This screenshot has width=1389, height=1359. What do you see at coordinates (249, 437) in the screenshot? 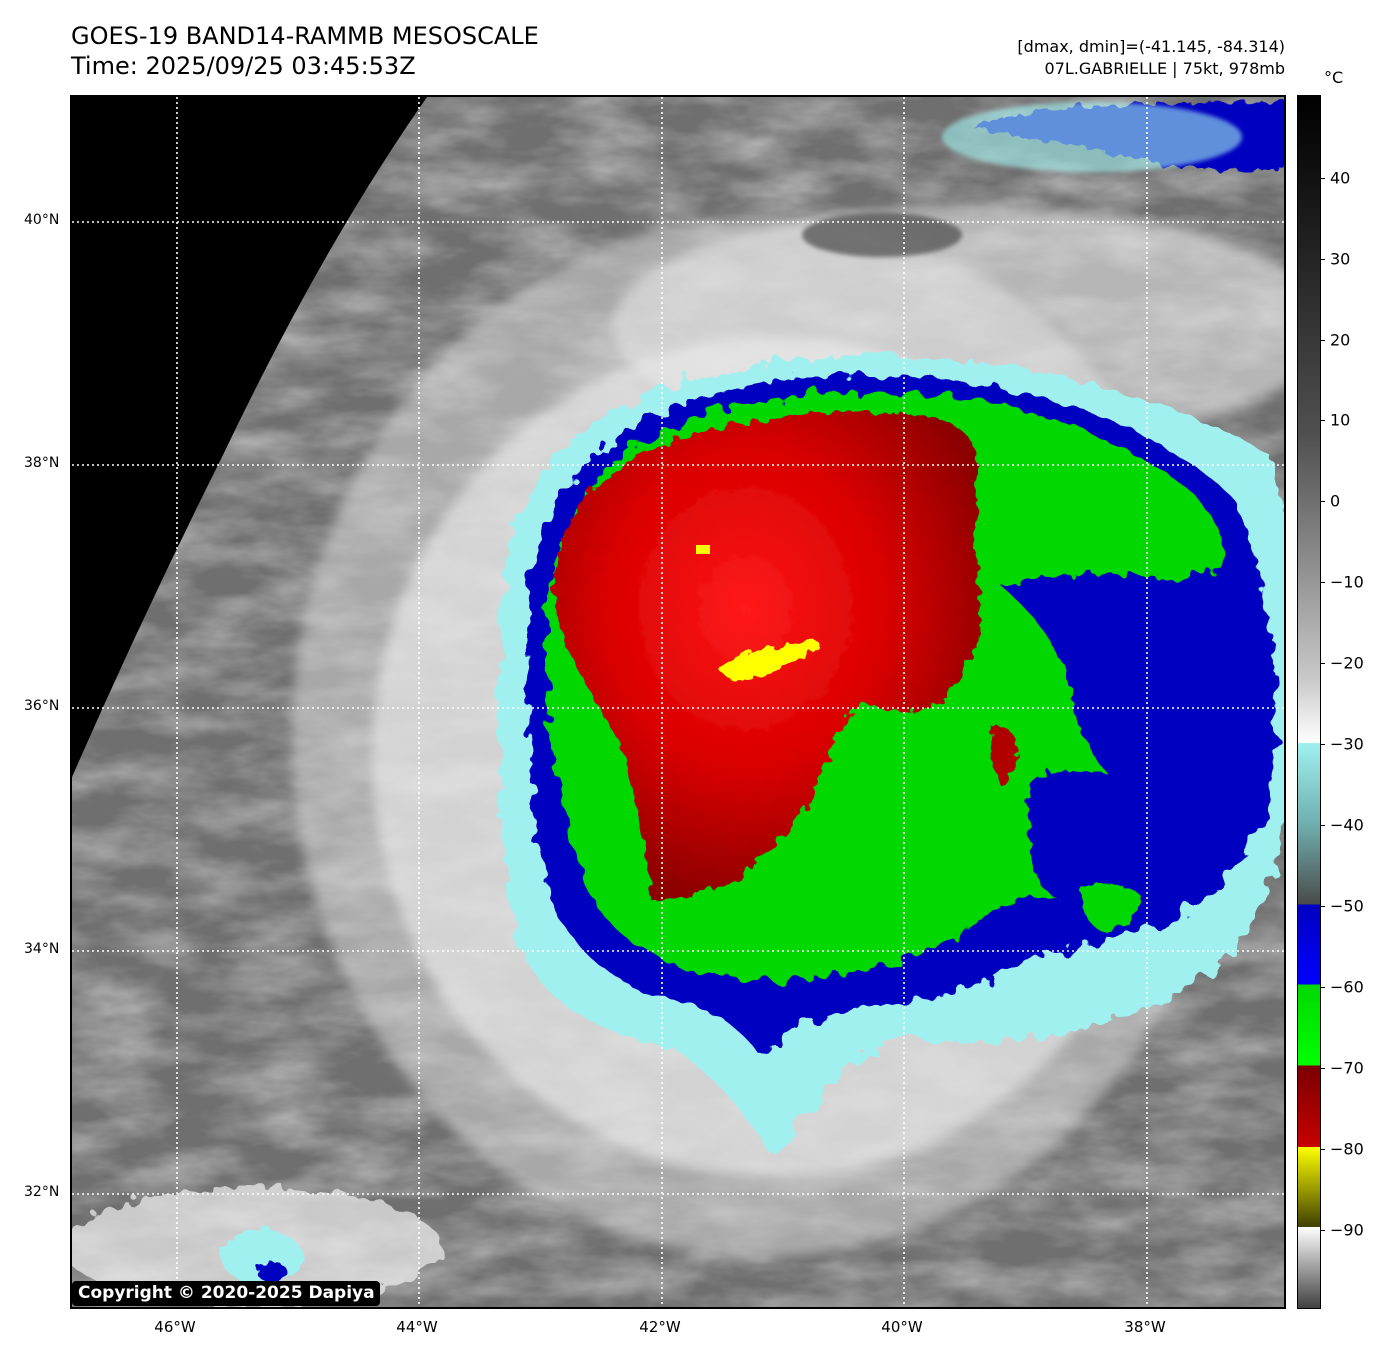
I see `space-region` at bounding box center [249, 437].